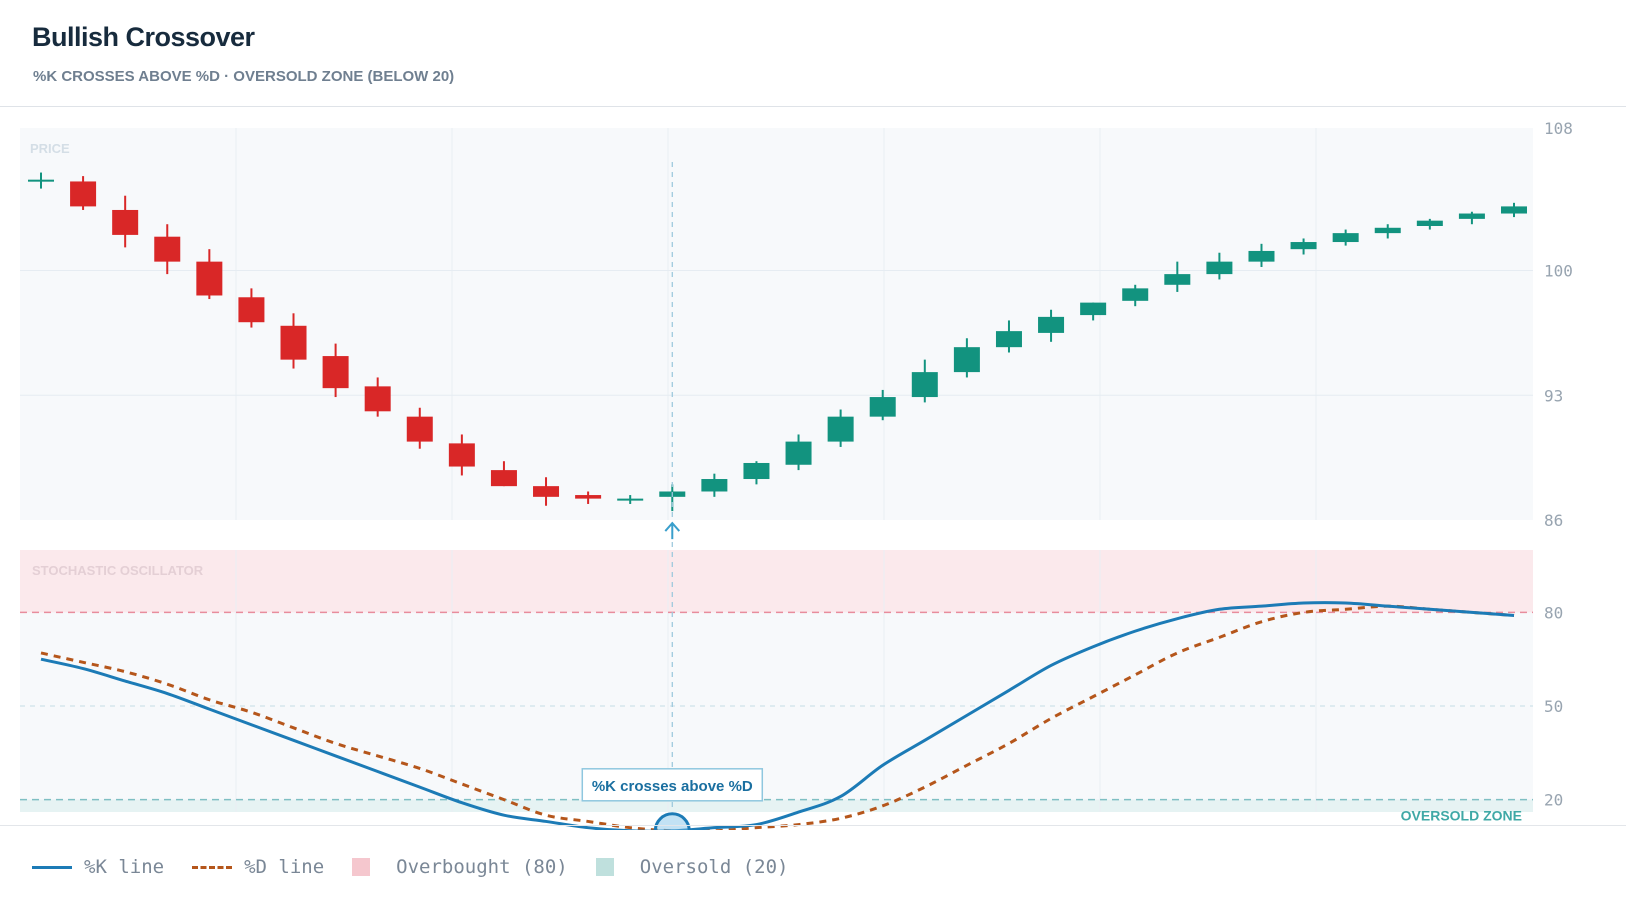 This screenshot has height=904, width=1626. I want to click on overbought-swatch, so click(361, 867).